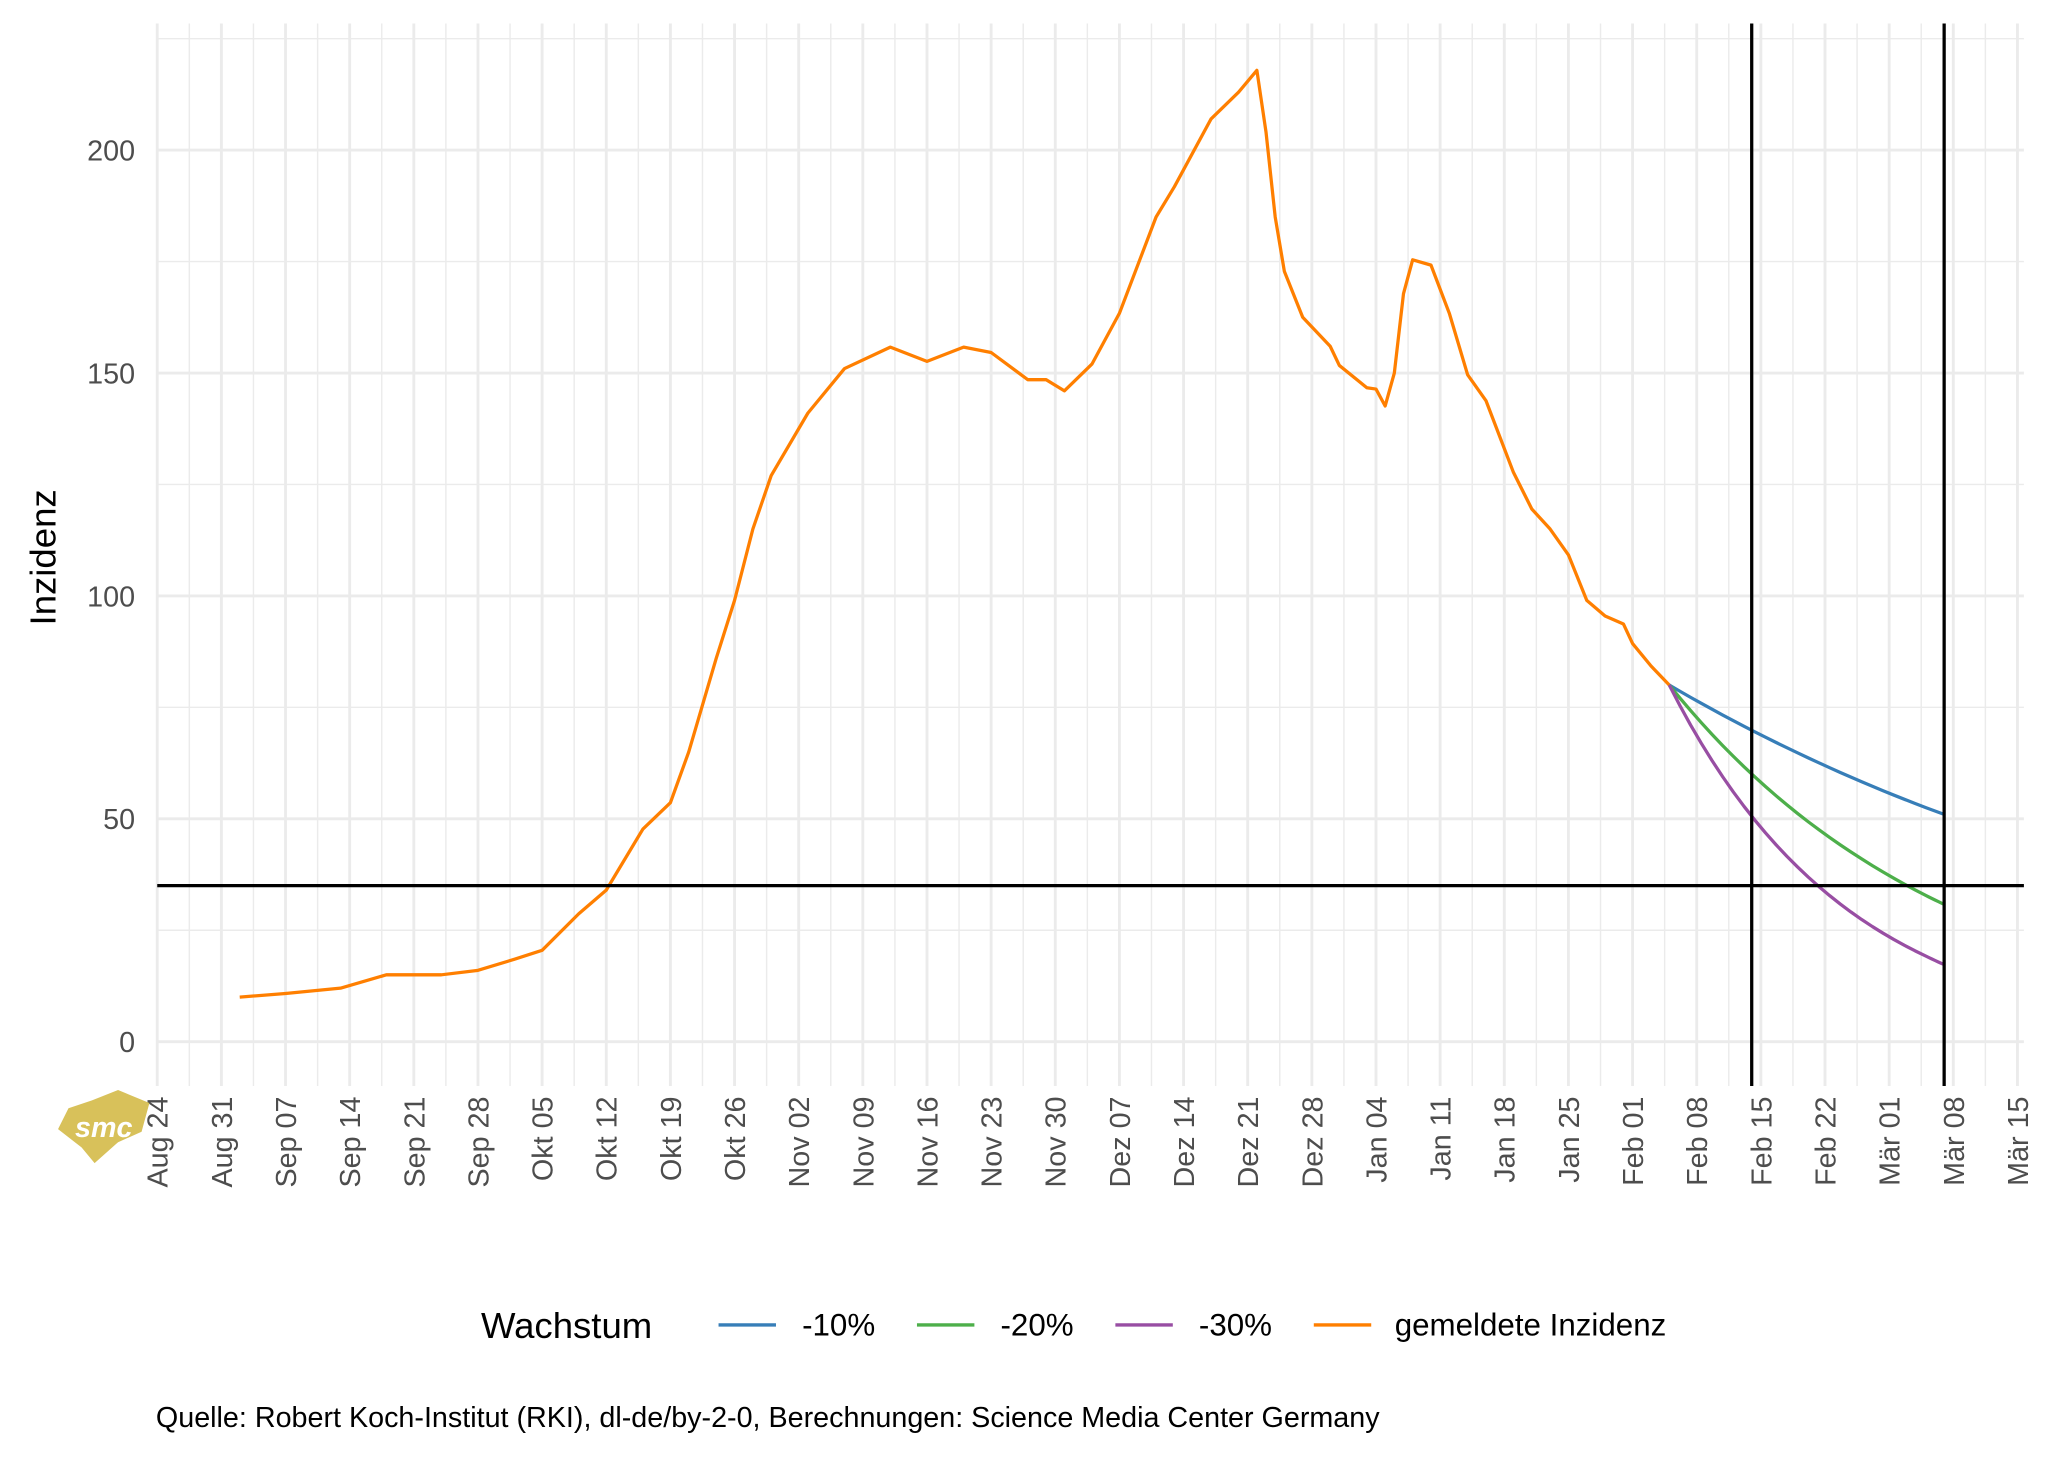  I want to click on x-tick-label: Feb 15, so click(1762, 1141).